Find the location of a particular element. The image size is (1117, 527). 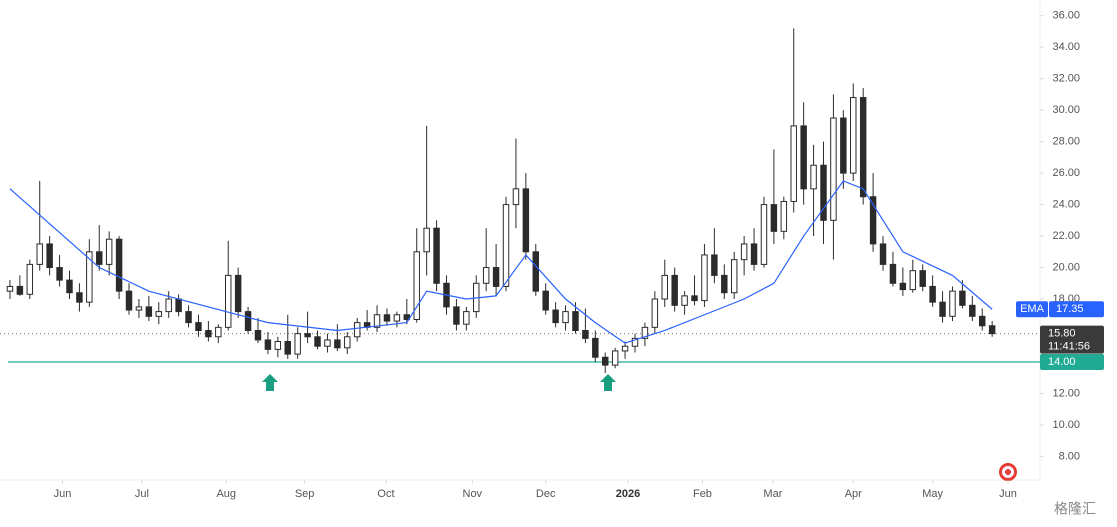

ema-value: 17.35 is located at coordinates (1070, 309).